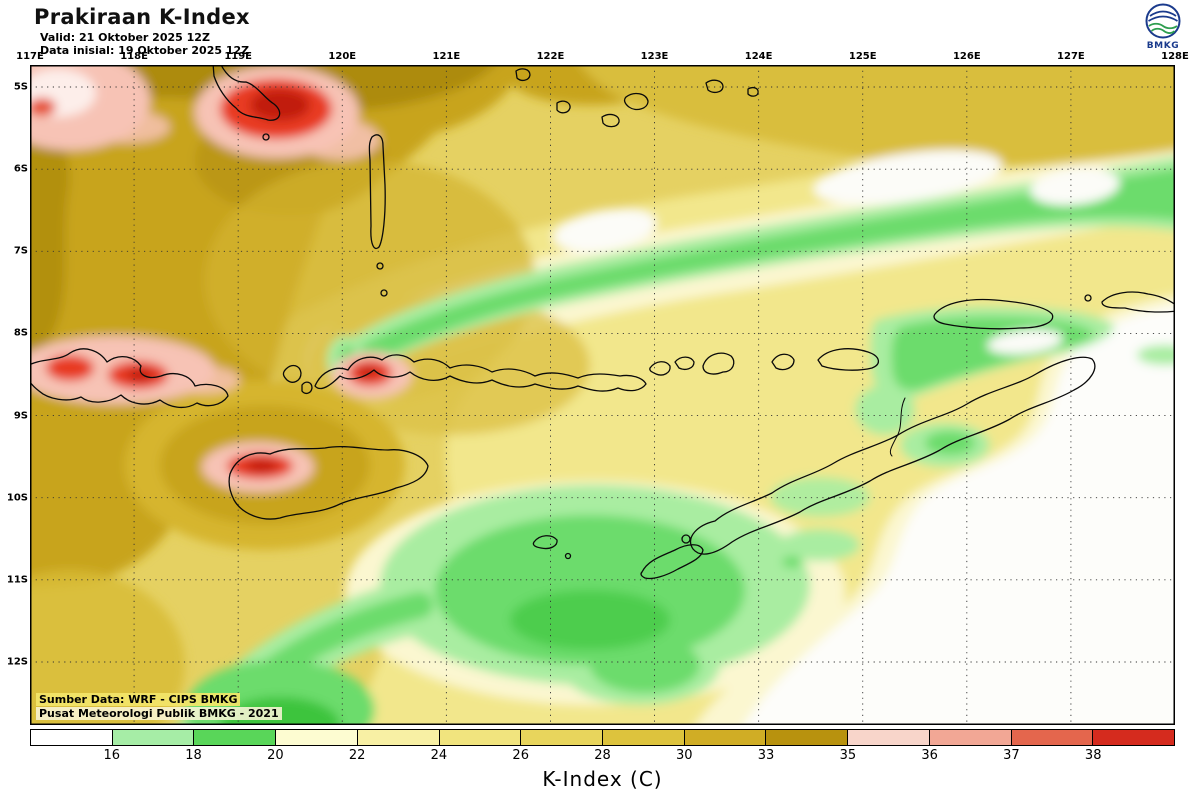  What do you see at coordinates (602, 755) in the screenshot?
I see `colorbar-tick-label: 28` at bounding box center [602, 755].